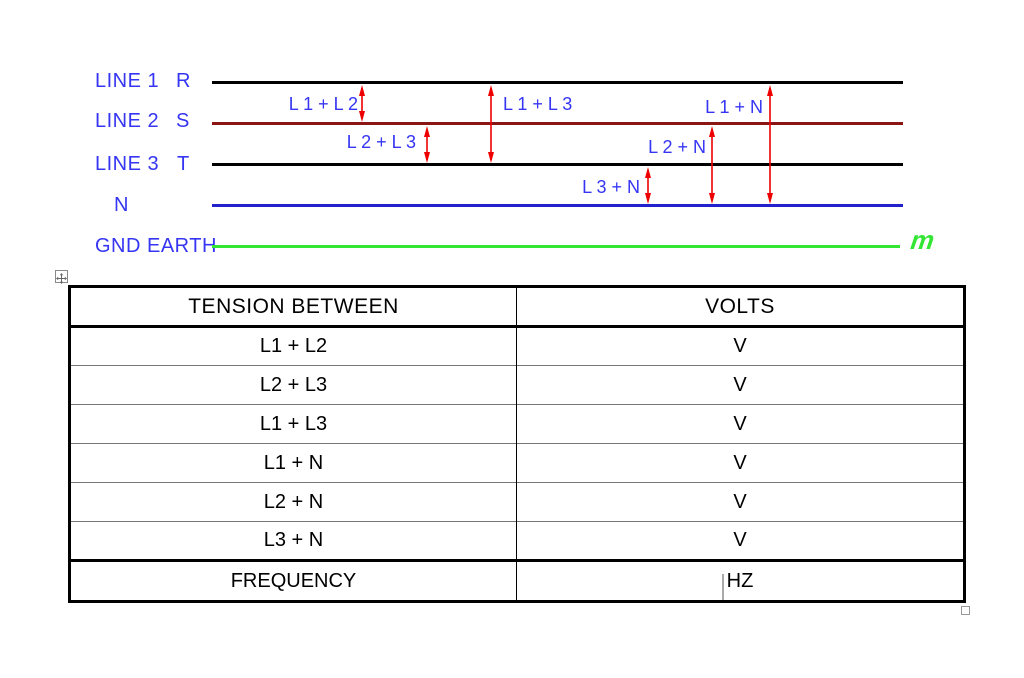 The width and height of the screenshot is (1024, 678). What do you see at coordinates (183, 81) in the screenshot?
I see `line1-terminal: R` at bounding box center [183, 81].